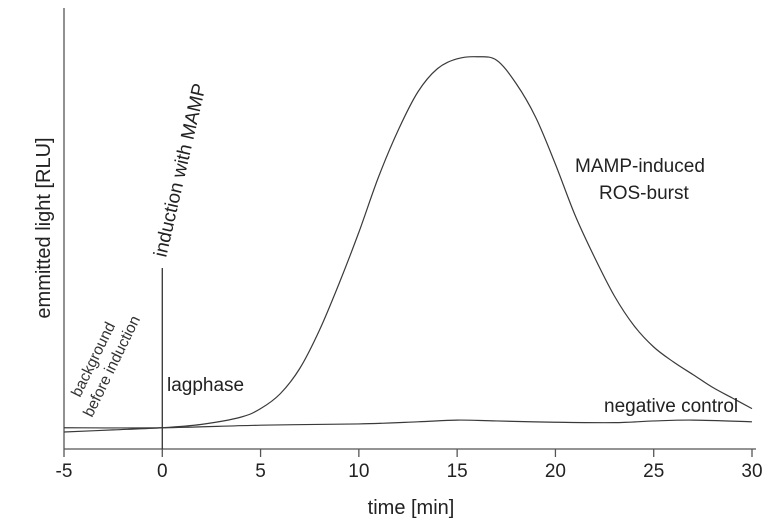 This screenshot has width=780, height=528. I want to click on x-tick-label: 25, so click(653, 471).